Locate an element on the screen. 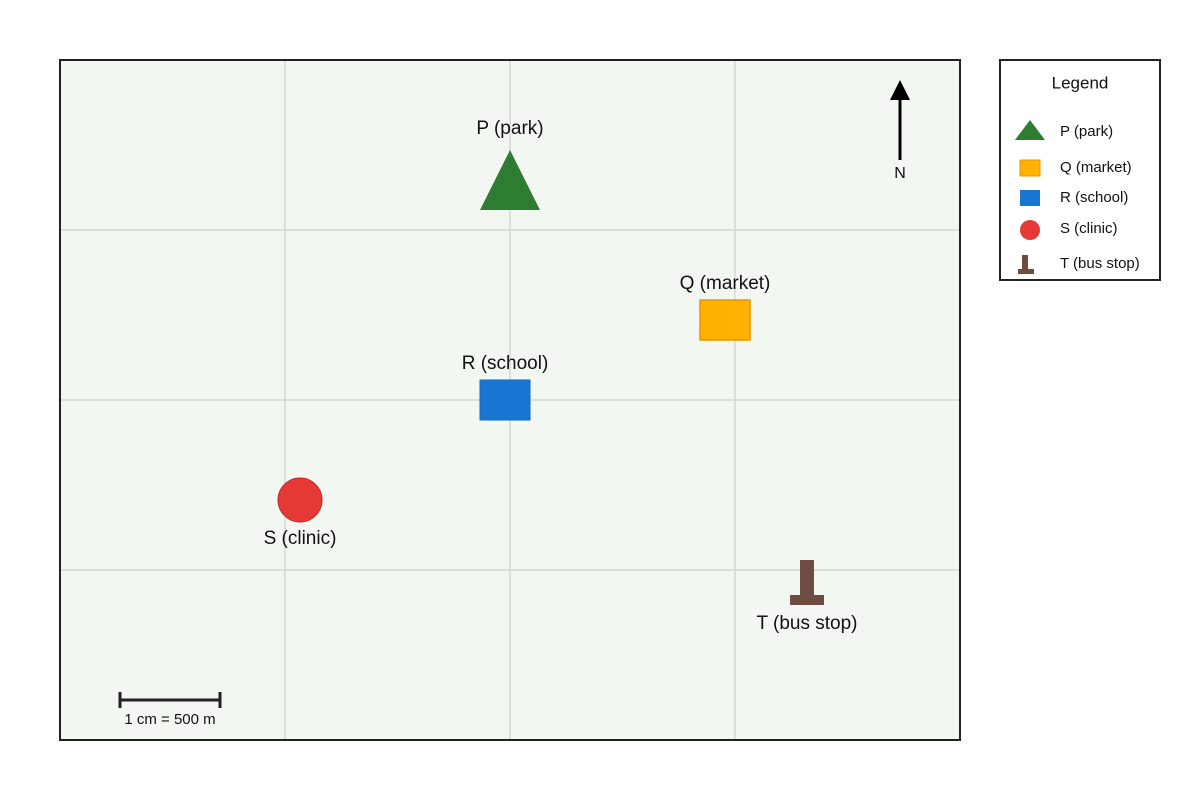  market-marker is located at coordinates (725, 320).